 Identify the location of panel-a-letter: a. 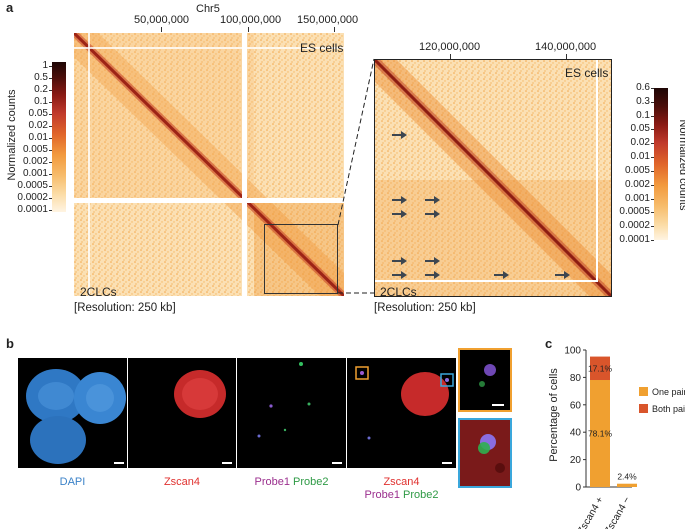
(10, 7).